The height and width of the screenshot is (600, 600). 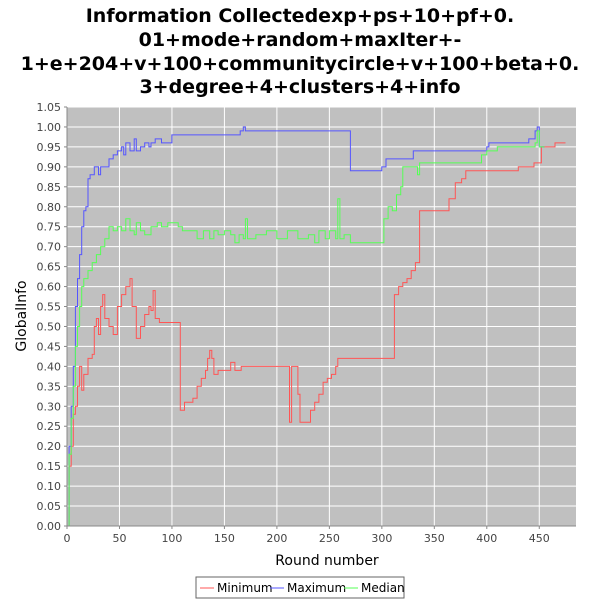 What do you see at coordinates (49, 247) in the screenshot?
I see `y-tick-label: 0.70` at bounding box center [49, 247].